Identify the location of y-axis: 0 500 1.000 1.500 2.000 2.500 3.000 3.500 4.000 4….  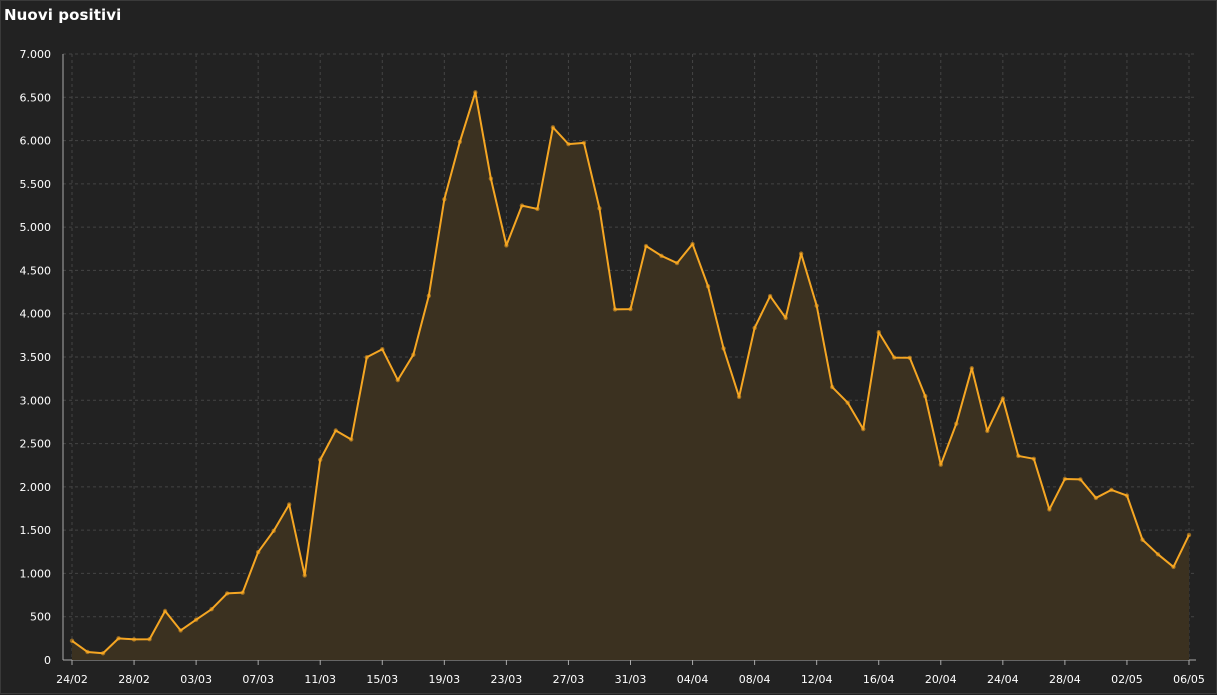
(36, 357).